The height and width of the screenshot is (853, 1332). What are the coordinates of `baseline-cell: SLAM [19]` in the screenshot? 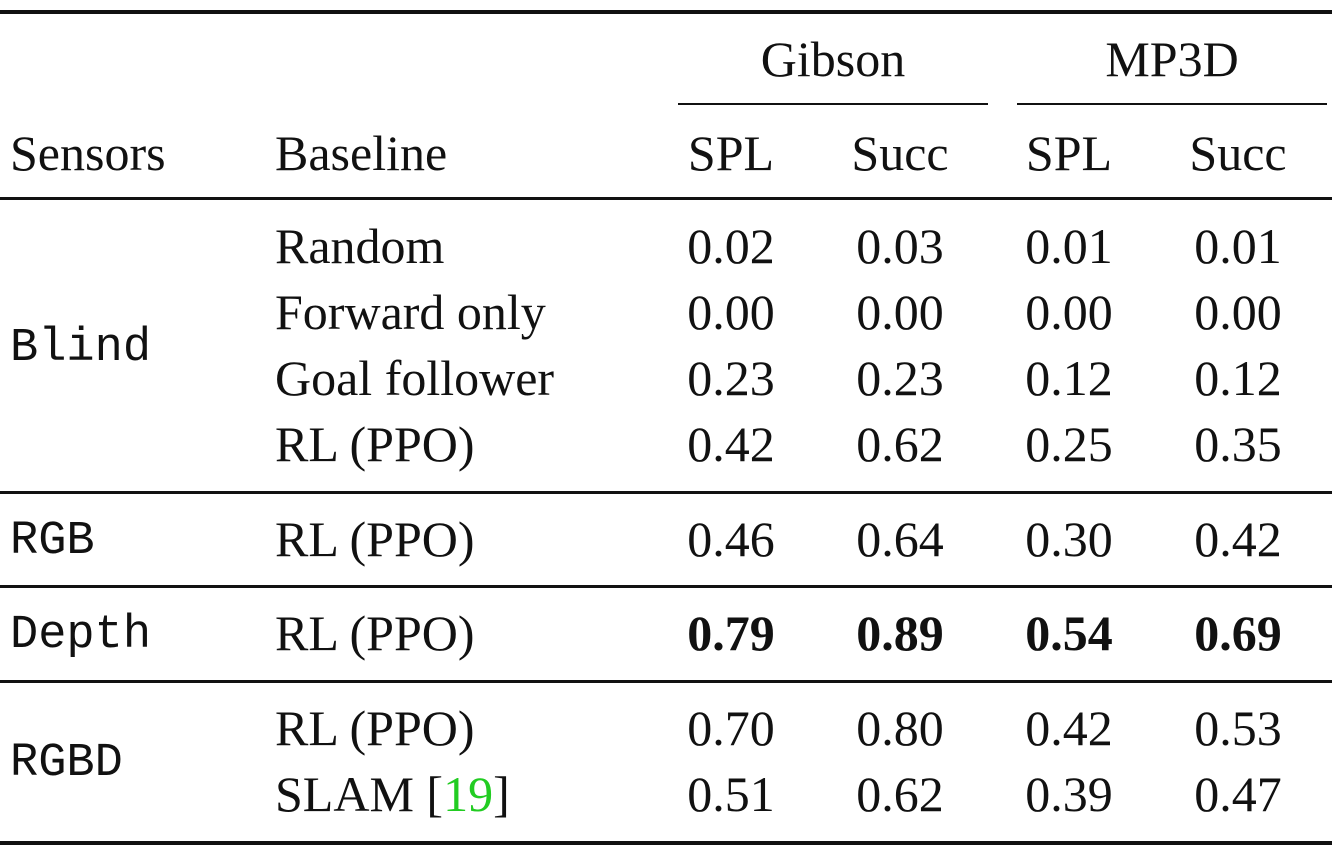 It's located at (392, 794).